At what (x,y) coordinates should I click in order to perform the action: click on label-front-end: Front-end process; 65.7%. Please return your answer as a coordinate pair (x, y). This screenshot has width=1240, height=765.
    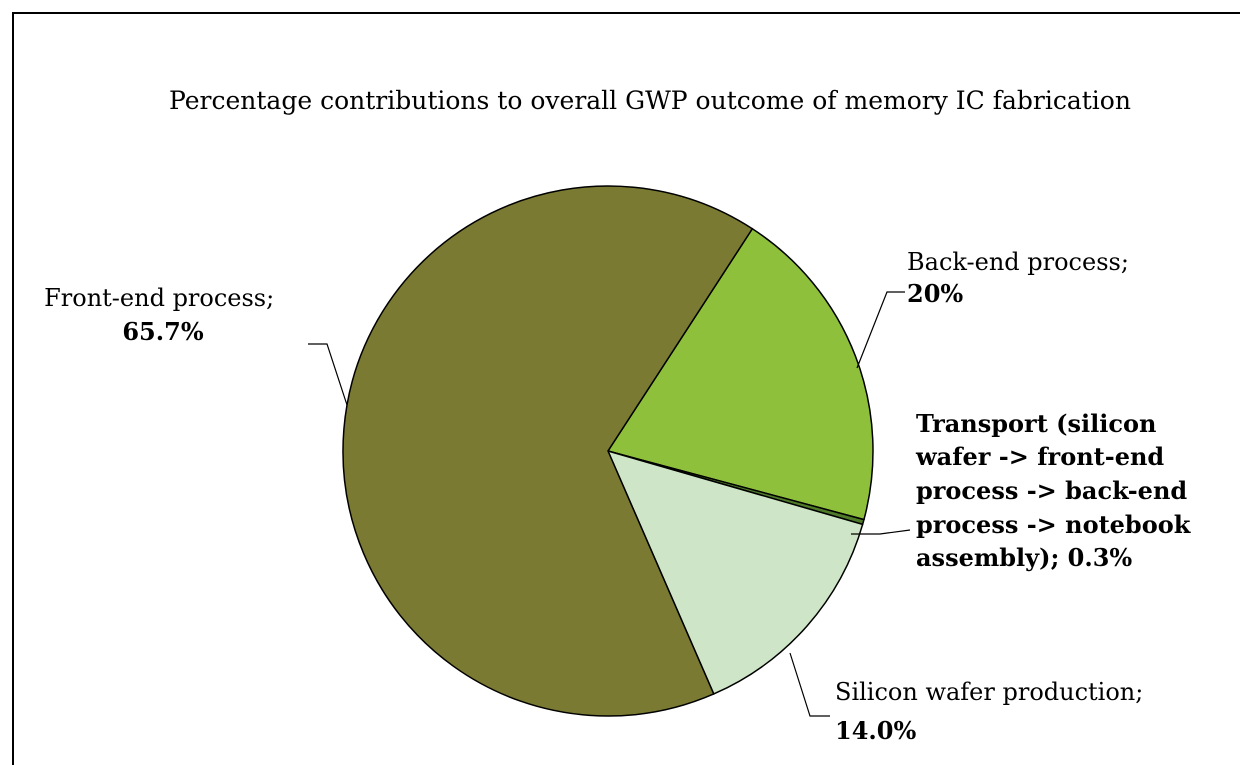
    Looking at the image, I should click on (163, 315).